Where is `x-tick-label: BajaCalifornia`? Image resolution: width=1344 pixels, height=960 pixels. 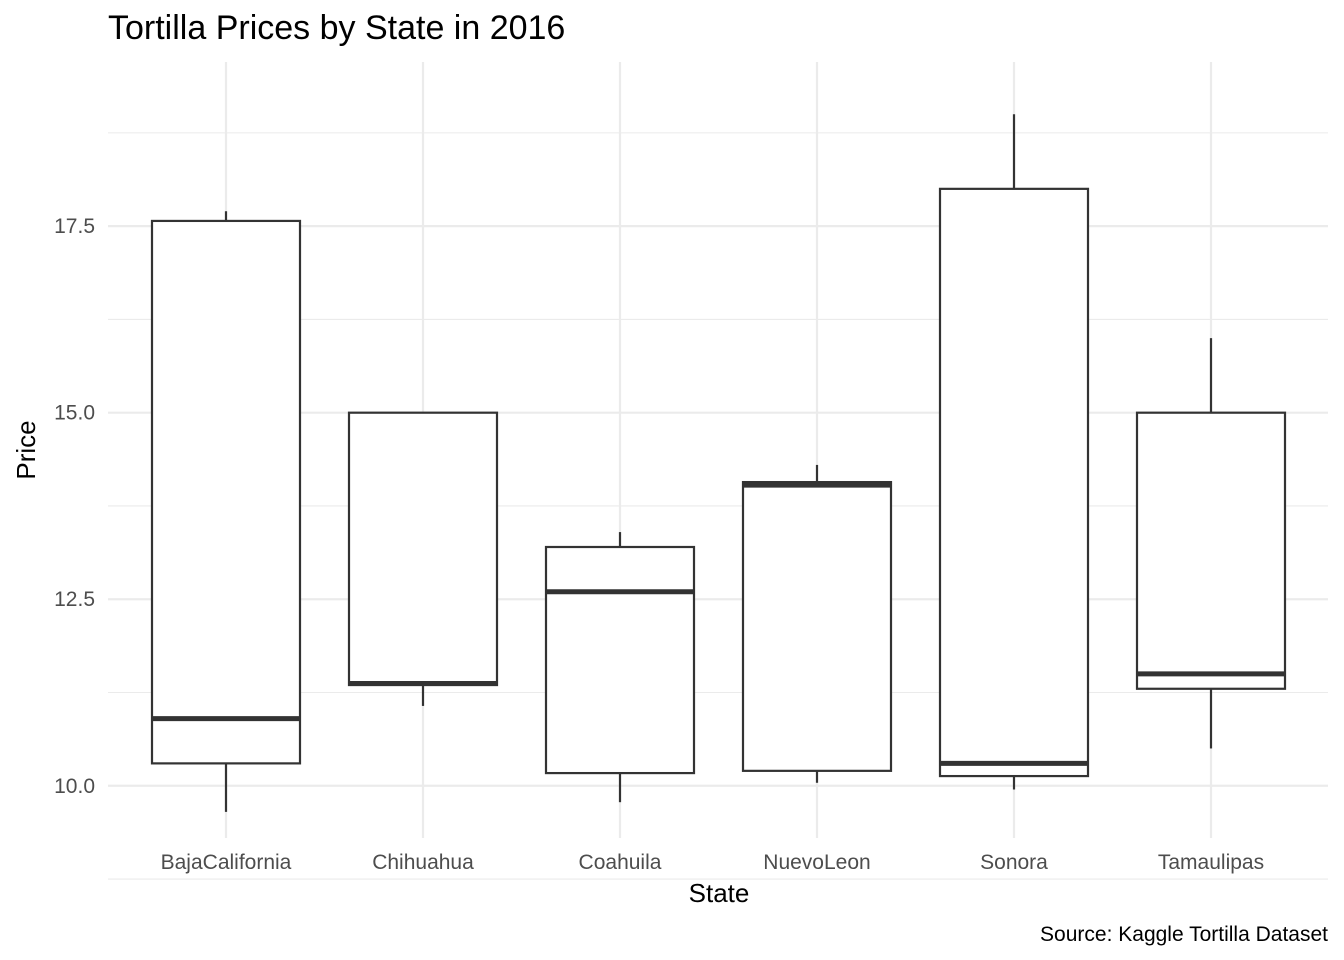
x-tick-label: BajaCalifornia is located at coordinates (226, 862).